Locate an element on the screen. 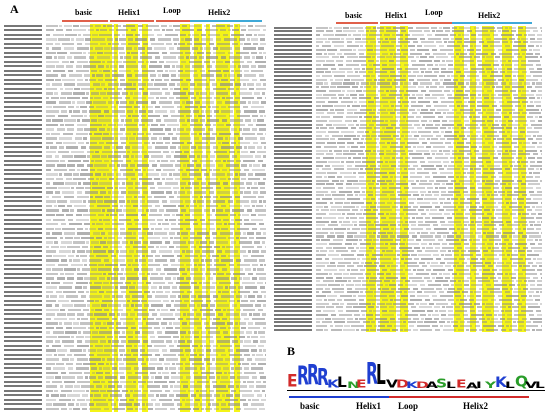 Image resolution: width=550 pixels, height=420 pixels. logo-letter: R is located at coordinates (322, 378).